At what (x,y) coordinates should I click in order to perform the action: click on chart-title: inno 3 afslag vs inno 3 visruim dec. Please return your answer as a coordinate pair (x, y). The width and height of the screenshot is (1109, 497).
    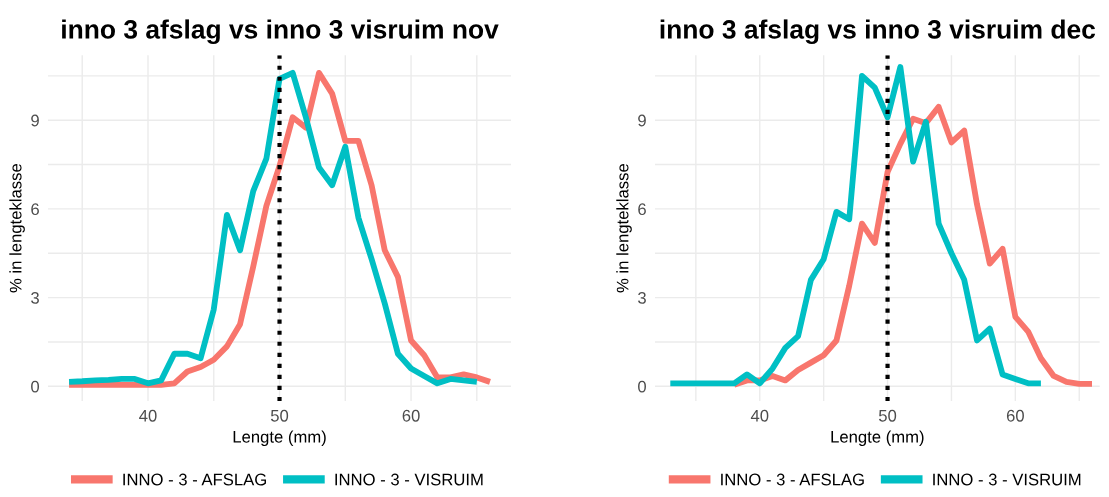
    Looking at the image, I should click on (878, 32).